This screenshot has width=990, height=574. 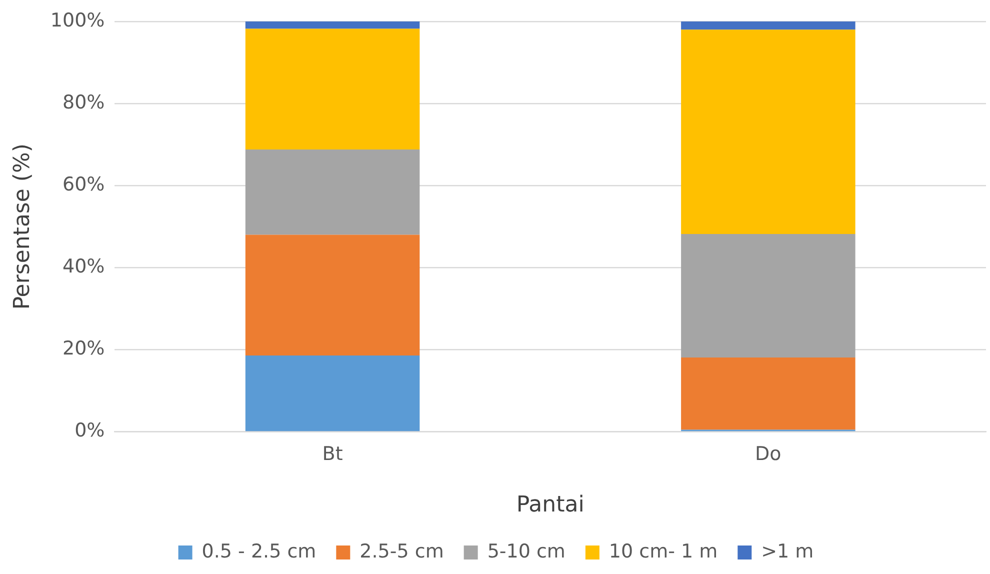 I want to click on y-tick-label: 20%, so click(x=83, y=349).